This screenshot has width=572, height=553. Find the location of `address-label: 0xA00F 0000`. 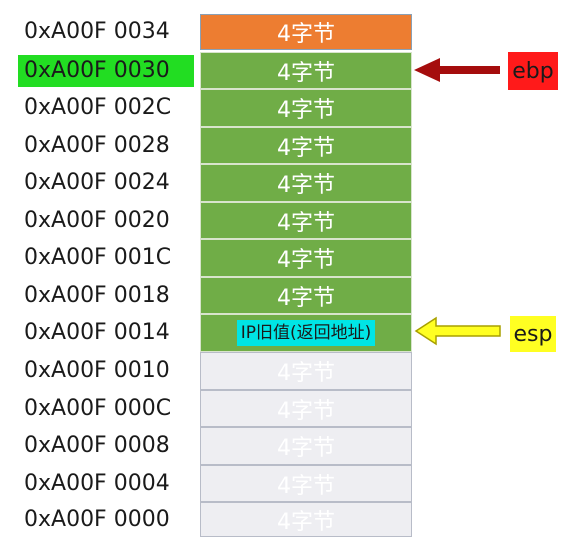

address-label: 0xA00F 0000 is located at coordinates (97, 519).